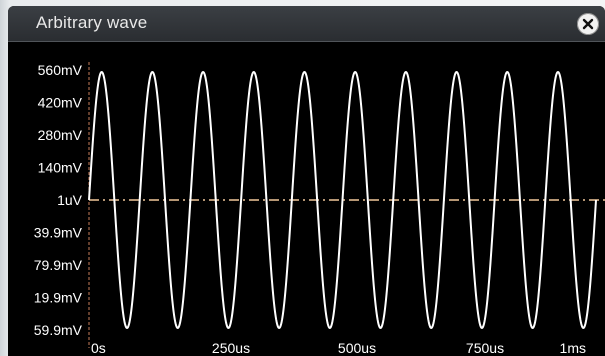 The height and width of the screenshot is (356, 605). What do you see at coordinates (58, 233) in the screenshot?
I see `y-tick-label: 39.9mV` at bounding box center [58, 233].